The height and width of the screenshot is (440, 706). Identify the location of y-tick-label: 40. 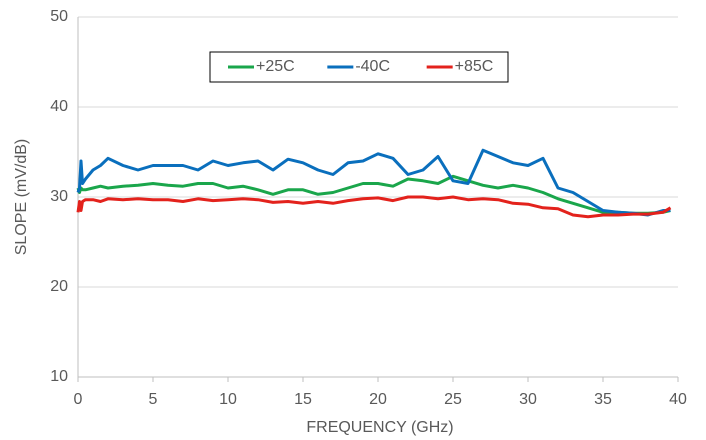
(59, 106).